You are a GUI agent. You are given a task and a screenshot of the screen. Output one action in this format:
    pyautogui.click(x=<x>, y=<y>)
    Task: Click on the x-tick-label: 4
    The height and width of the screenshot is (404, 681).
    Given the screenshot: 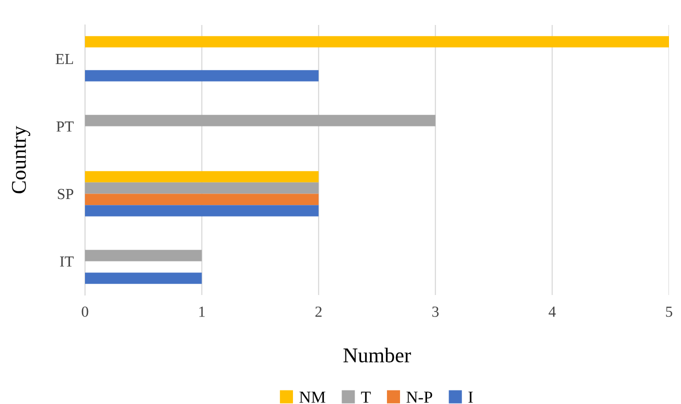 What is the action you would take?
    pyautogui.click(x=552, y=311)
    